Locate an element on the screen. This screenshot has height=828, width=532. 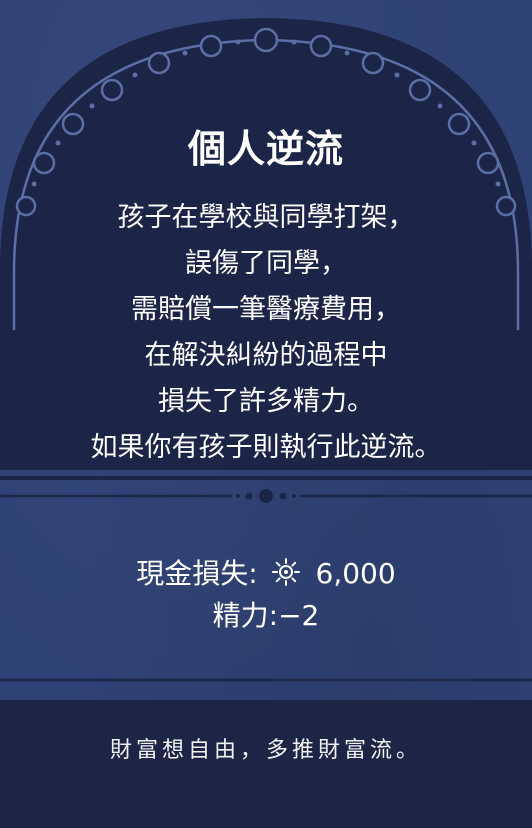
story-line: 在解決糾紛的過程中 is located at coordinates (266, 355).